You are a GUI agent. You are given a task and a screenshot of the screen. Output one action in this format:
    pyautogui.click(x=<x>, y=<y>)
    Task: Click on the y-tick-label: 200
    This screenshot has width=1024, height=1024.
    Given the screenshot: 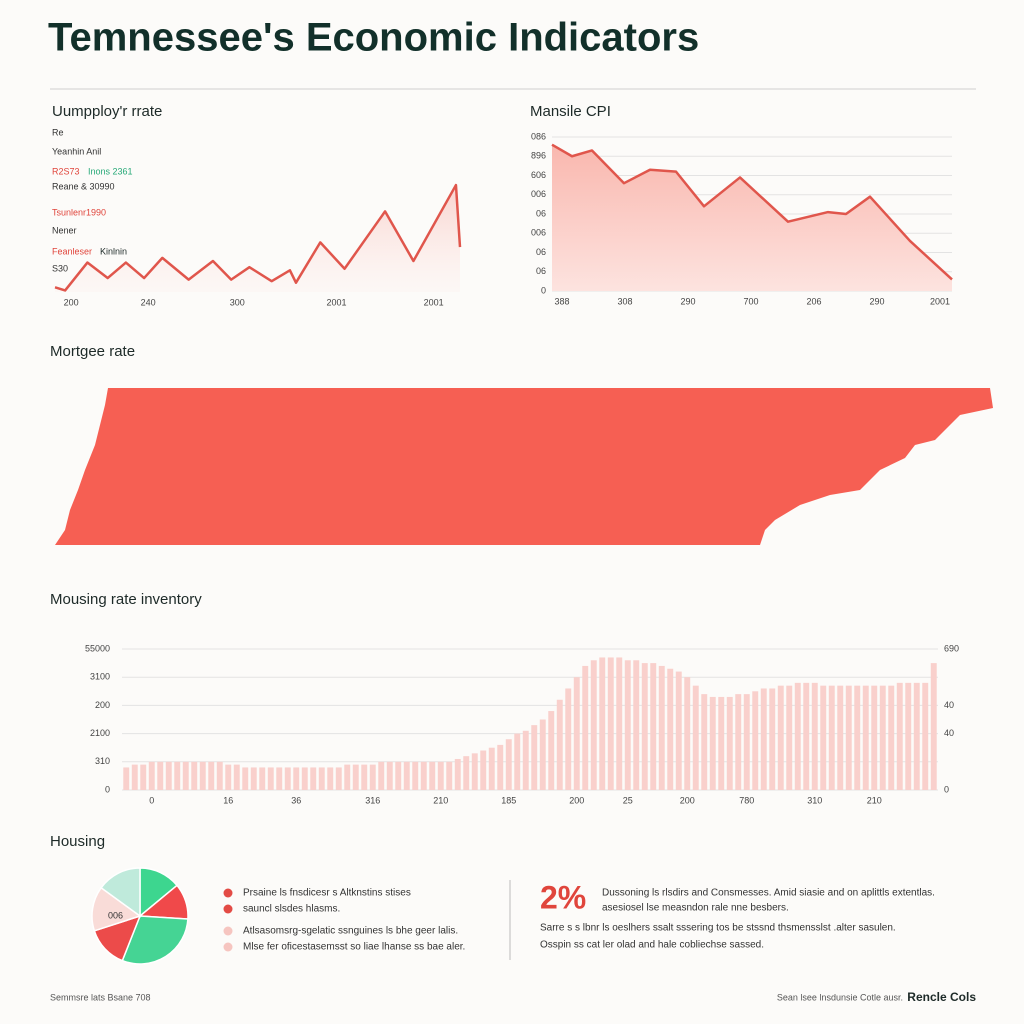 What is the action you would take?
    pyautogui.click(x=102, y=705)
    